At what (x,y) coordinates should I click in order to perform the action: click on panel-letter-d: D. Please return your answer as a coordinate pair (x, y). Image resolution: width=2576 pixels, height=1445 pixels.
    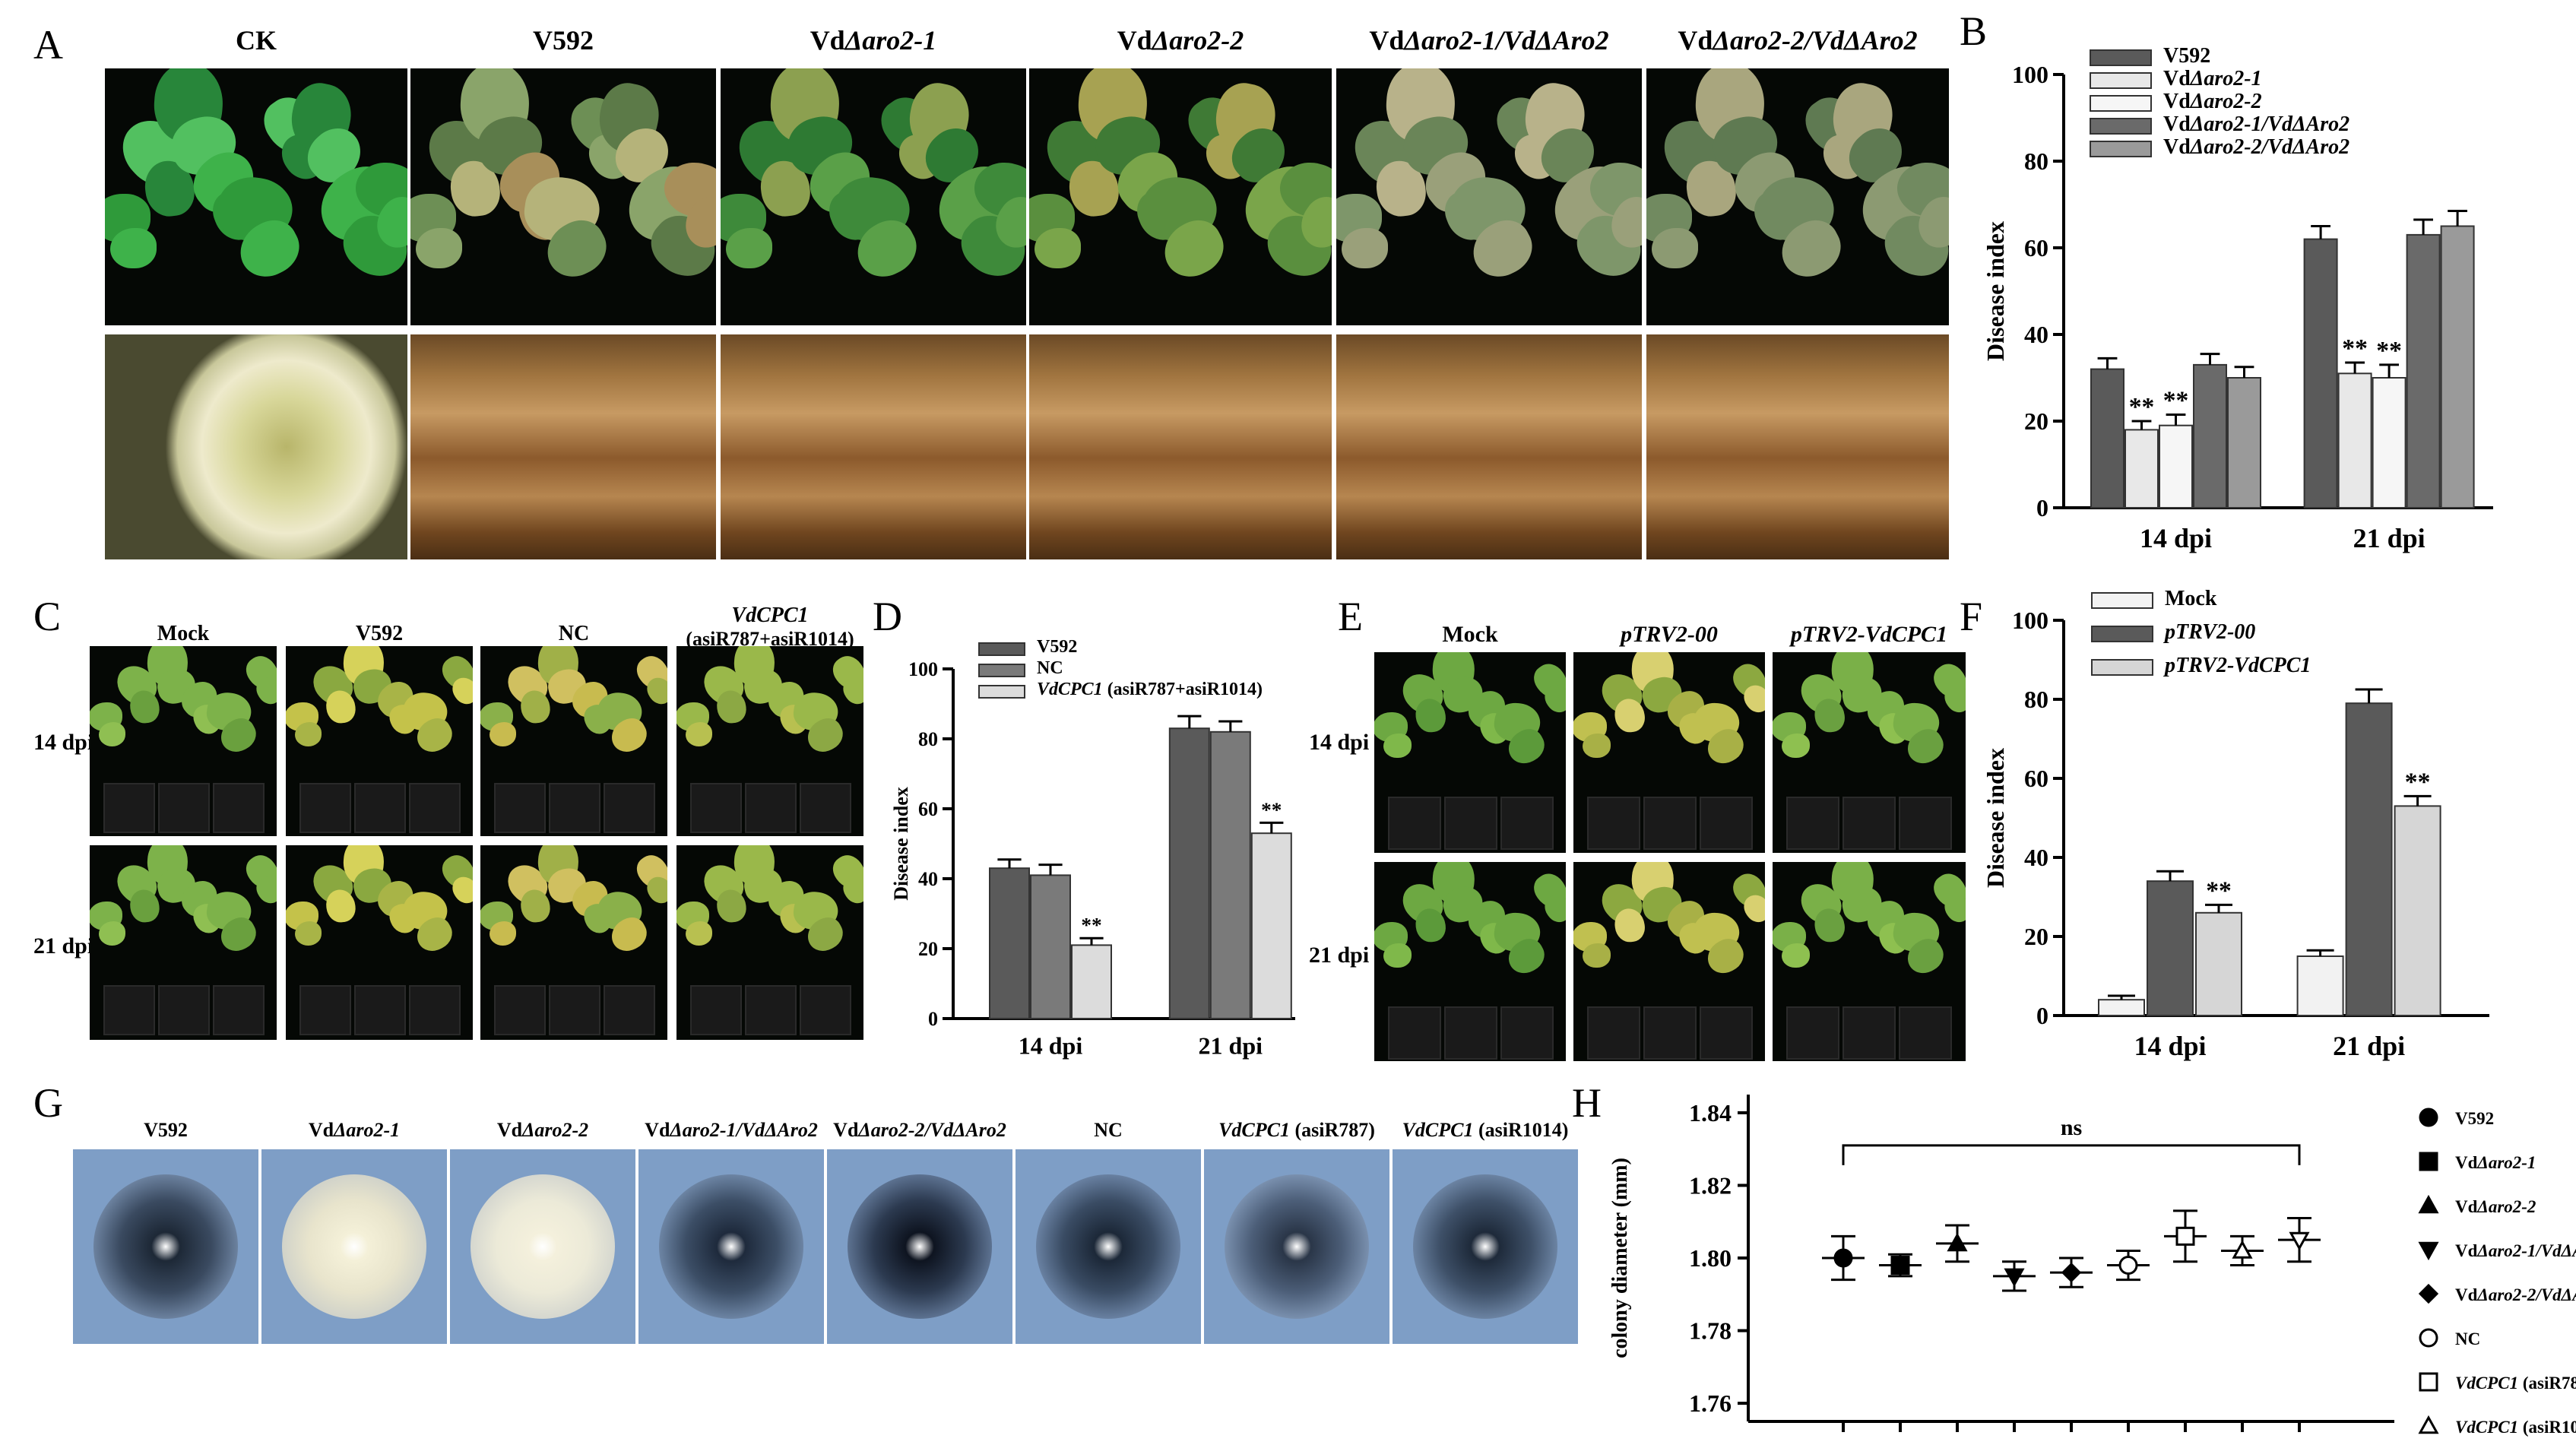
    Looking at the image, I should click on (887, 616).